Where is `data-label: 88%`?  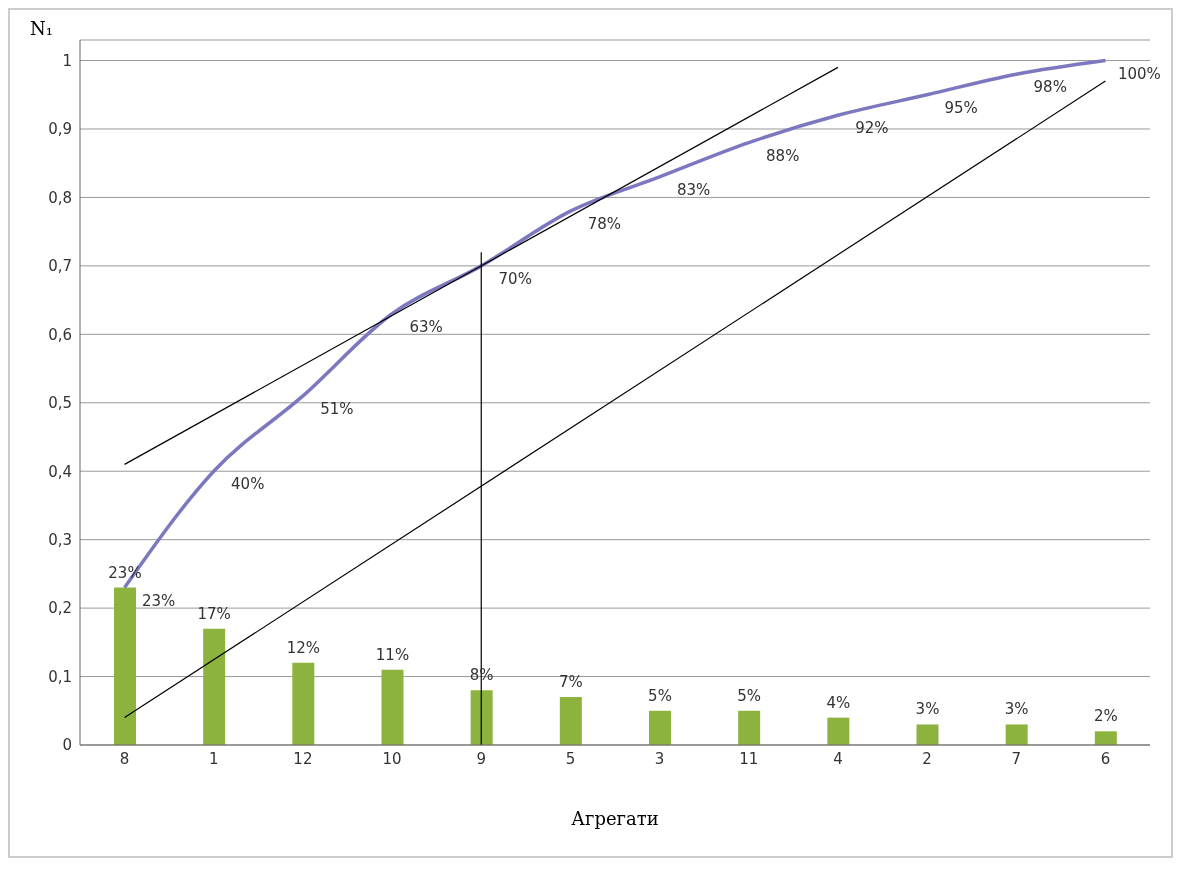 data-label: 88% is located at coordinates (783, 155).